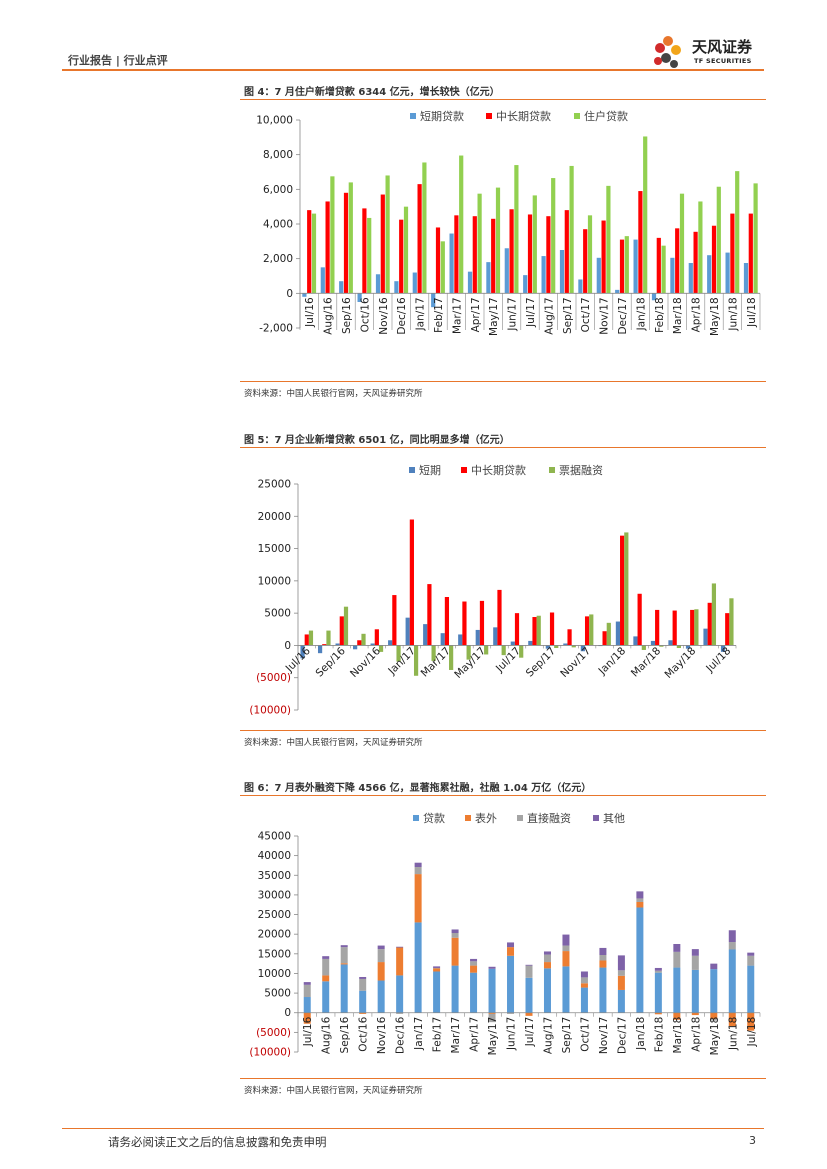  What do you see at coordinates (523, 116) in the screenshot?
I see `legend-label: 中长期贷款` at bounding box center [523, 116].